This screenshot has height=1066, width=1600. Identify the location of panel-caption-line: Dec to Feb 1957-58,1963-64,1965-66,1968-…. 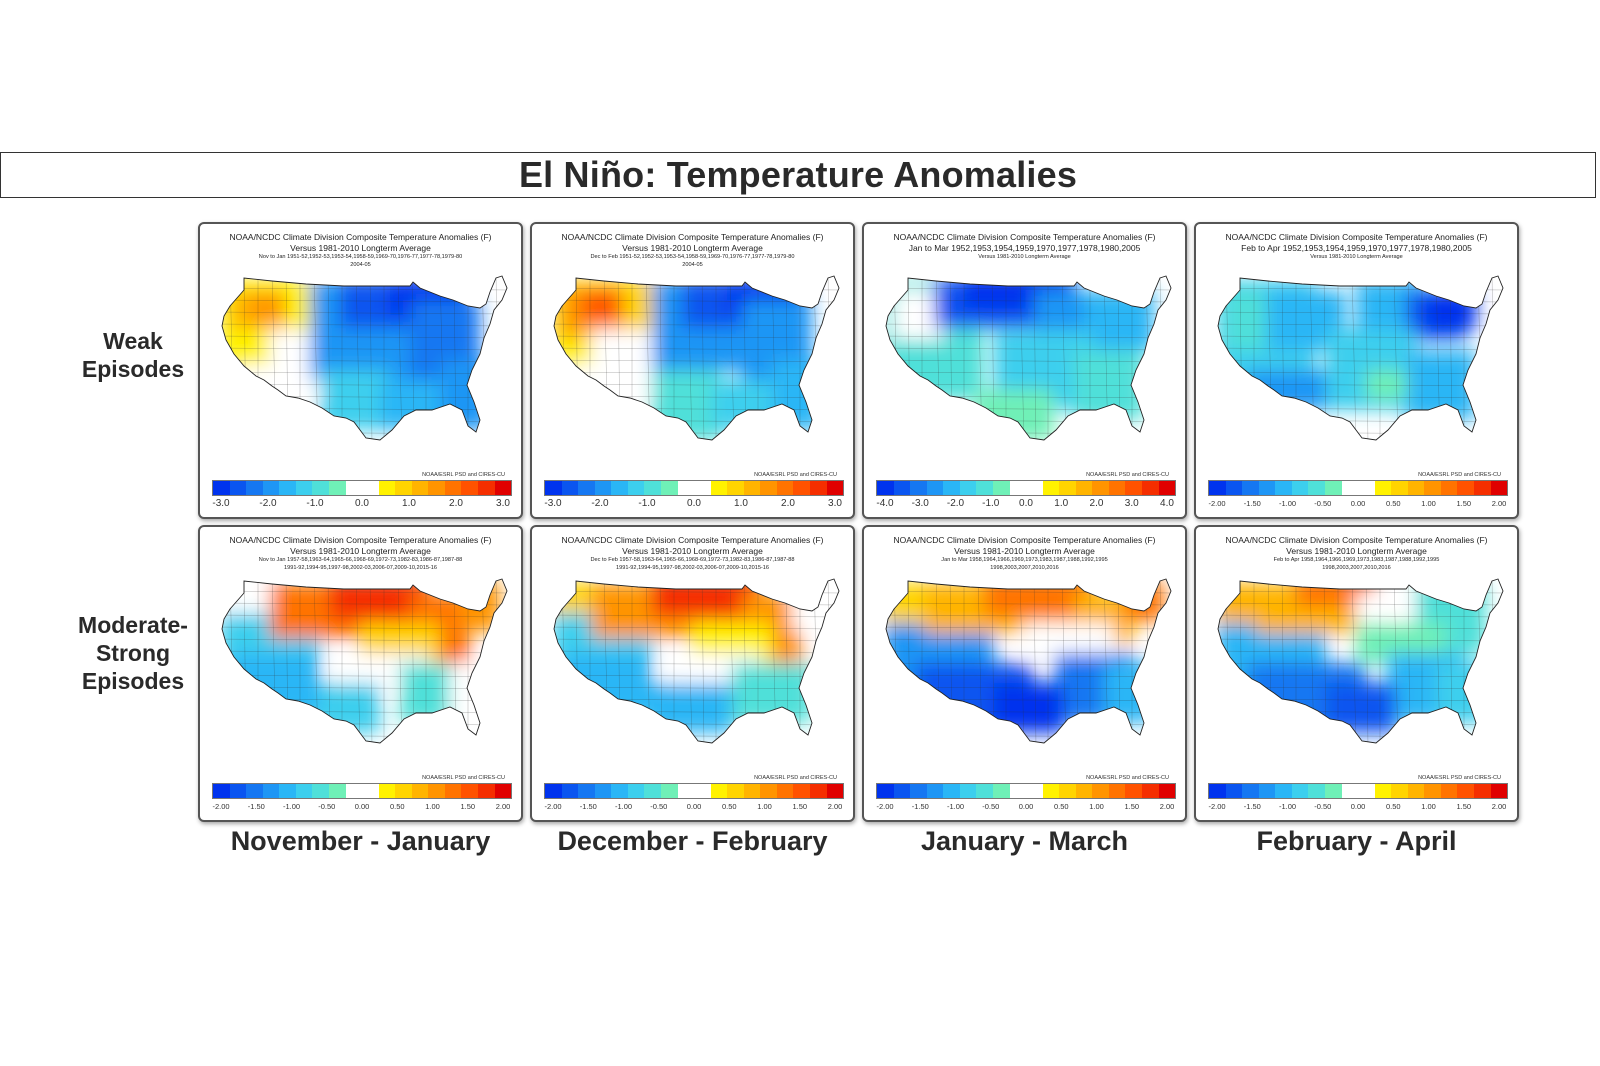
(692, 560).